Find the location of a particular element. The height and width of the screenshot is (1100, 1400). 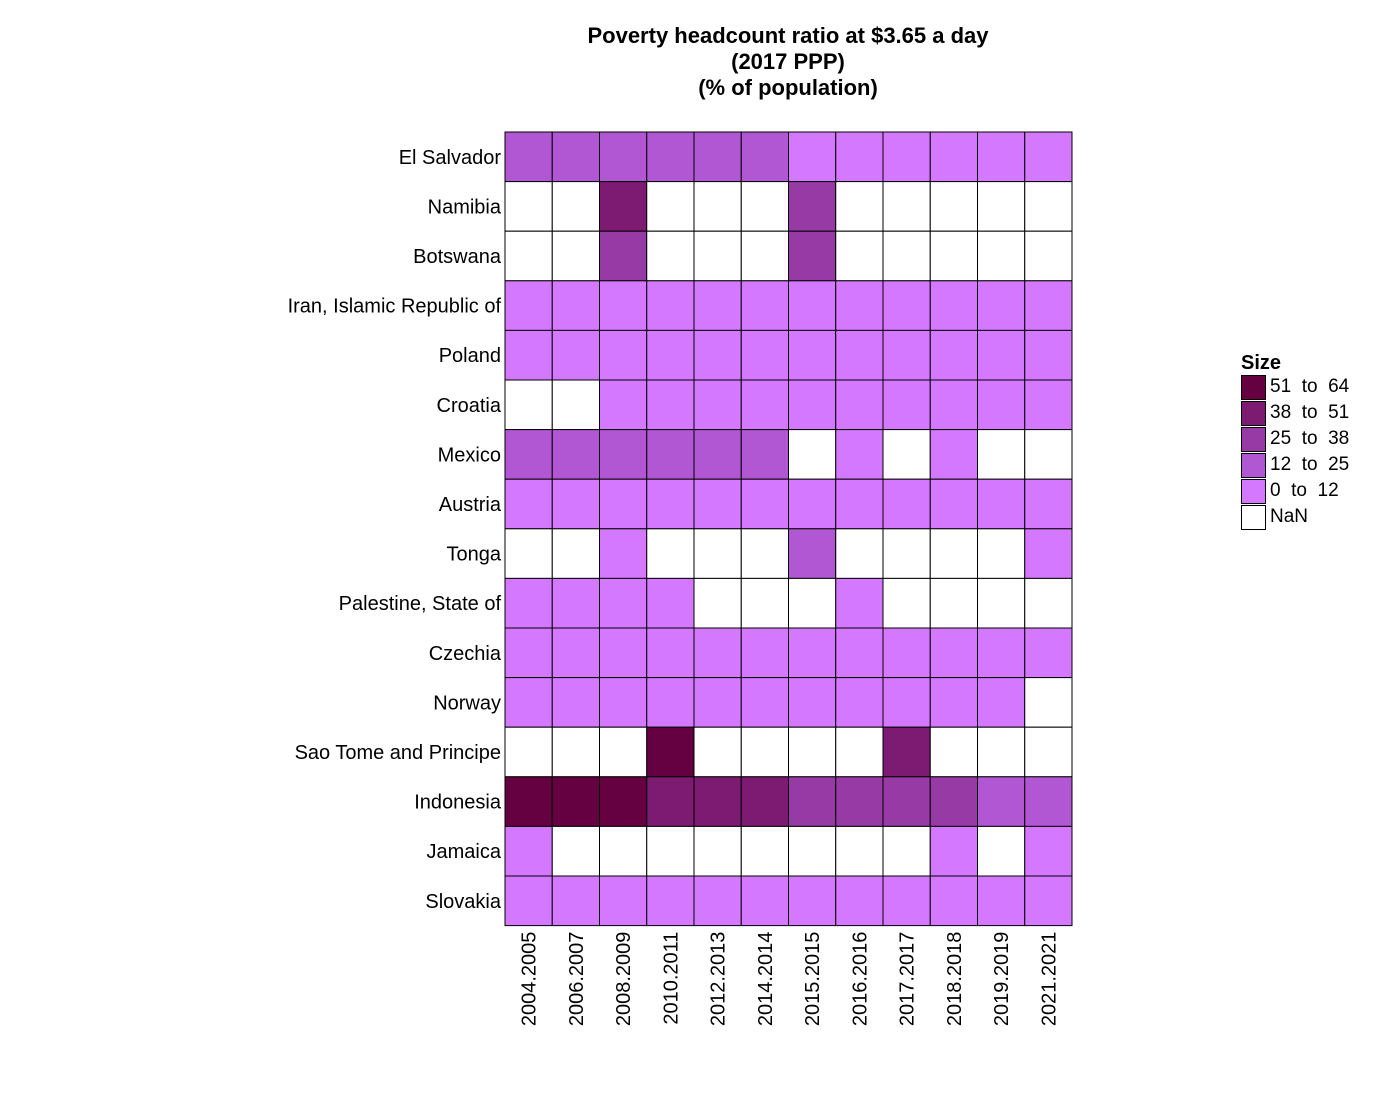

y-tick-label: Indonesia is located at coordinates (458, 803).